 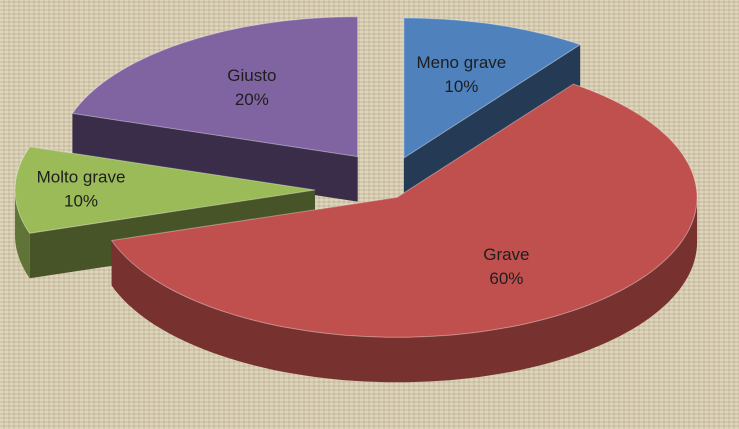 What do you see at coordinates (506, 254) in the screenshot?
I see `slice-label: Grave` at bounding box center [506, 254].